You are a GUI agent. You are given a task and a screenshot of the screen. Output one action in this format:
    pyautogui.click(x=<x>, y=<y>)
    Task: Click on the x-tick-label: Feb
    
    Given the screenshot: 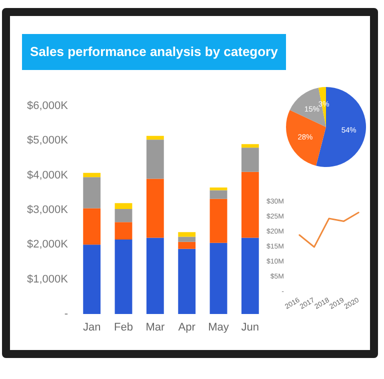 What is the action you would take?
    pyautogui.click(x=123, y=328)
    